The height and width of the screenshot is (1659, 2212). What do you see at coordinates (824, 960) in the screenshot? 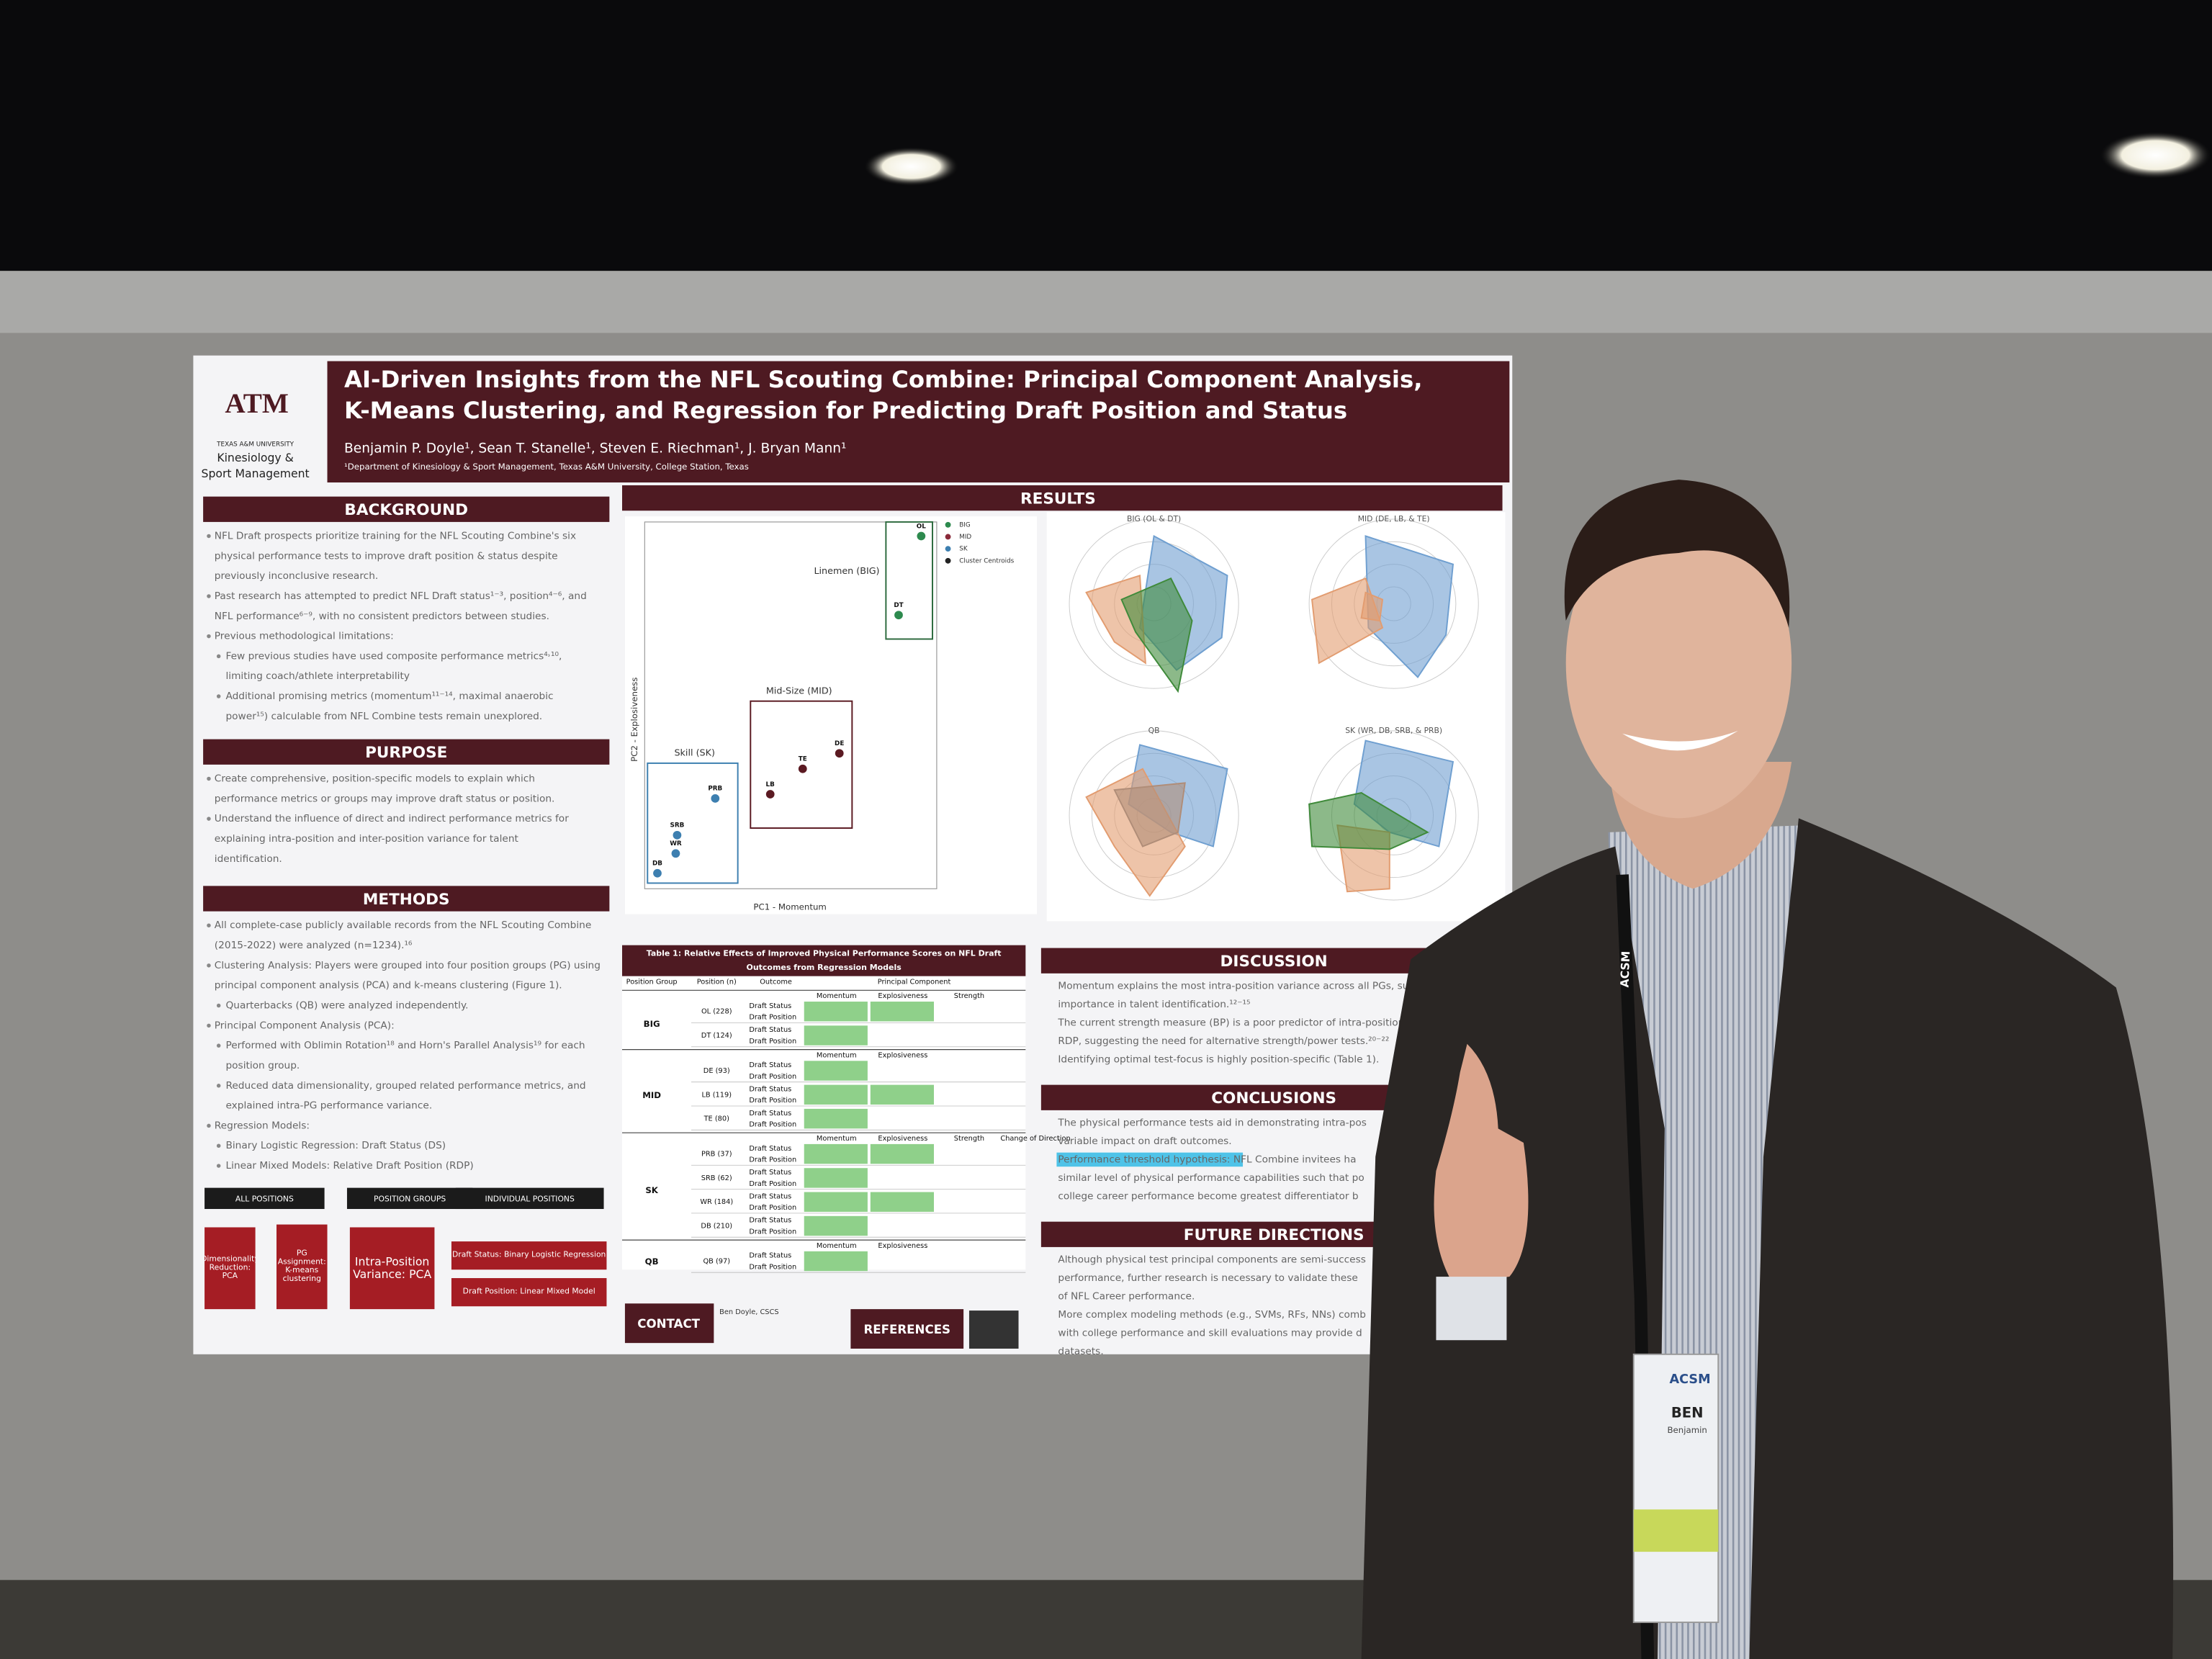
I see `table-title-bar` at bounding box center [824, 960].